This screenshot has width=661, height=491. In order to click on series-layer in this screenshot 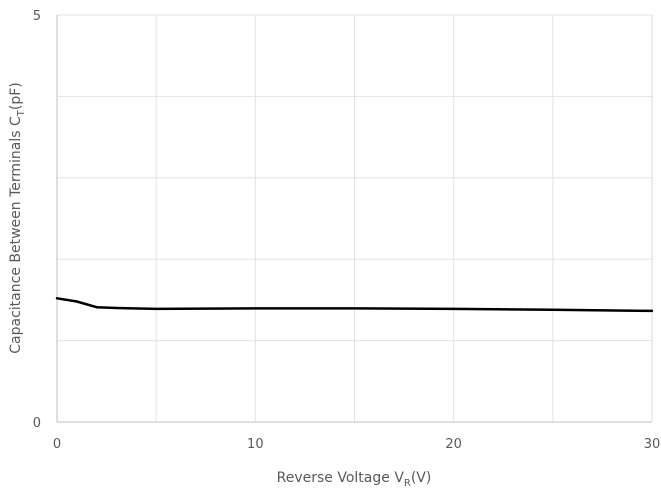, I will do `click(354, 305)`.